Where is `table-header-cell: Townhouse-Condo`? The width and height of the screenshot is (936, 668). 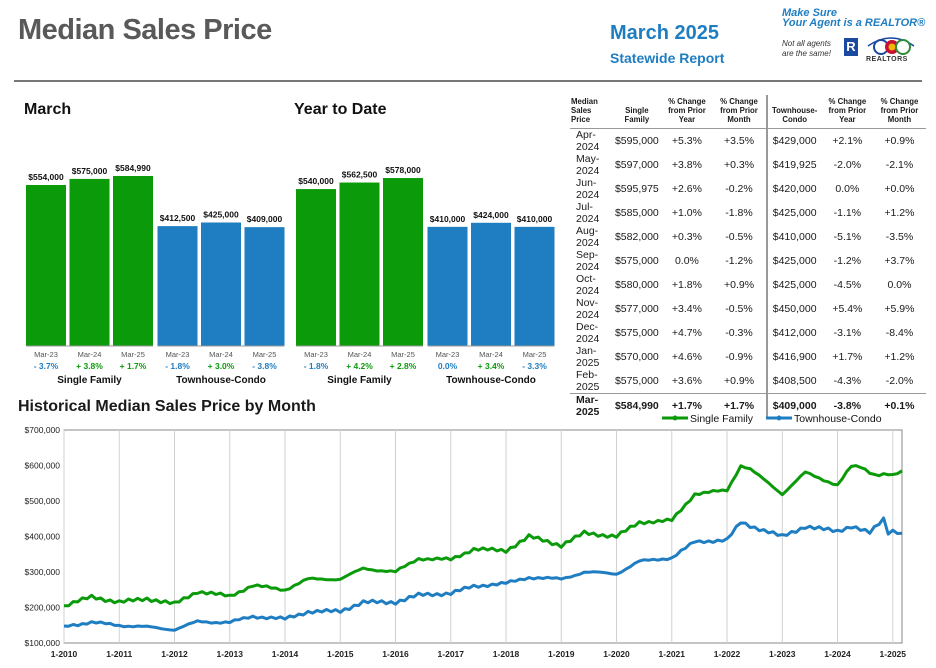
table-header-cell: Townhouse-Condo is located at coordinates (793, 112).